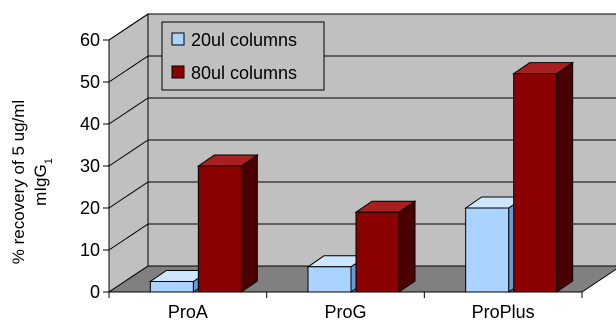 This screenshot has height=326, width=616. I want to click on legend: 20ul columns 80ul columns, so click(243, 56).